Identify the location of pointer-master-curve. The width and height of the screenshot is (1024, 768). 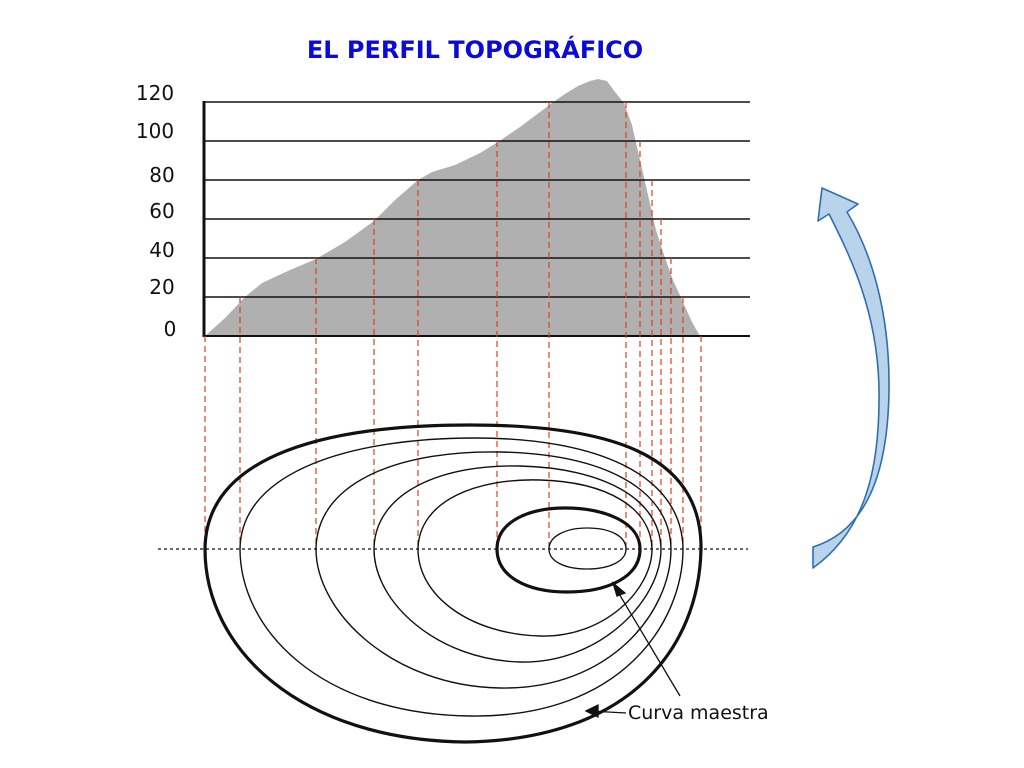
(647, 641).